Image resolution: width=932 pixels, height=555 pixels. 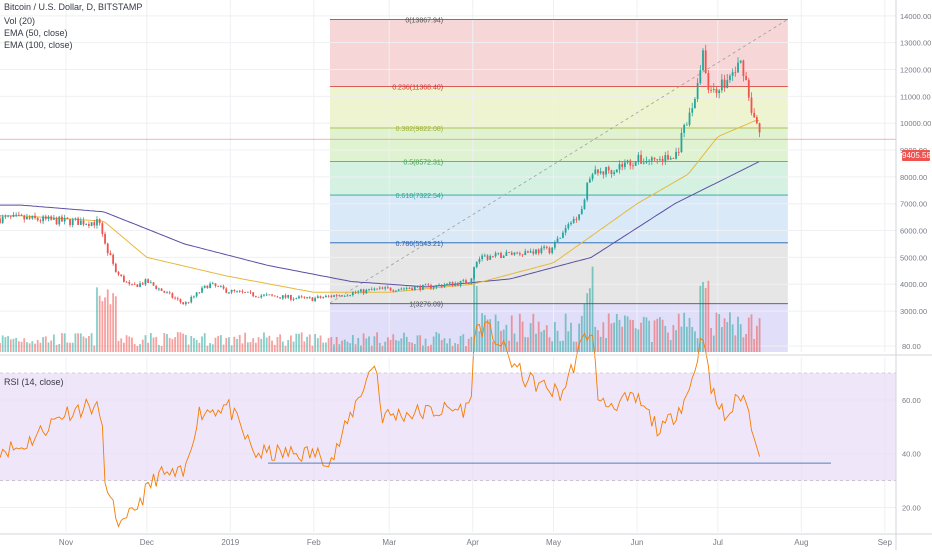 I want to click on time-tick-label: Nov, so click(x=66, y=542).